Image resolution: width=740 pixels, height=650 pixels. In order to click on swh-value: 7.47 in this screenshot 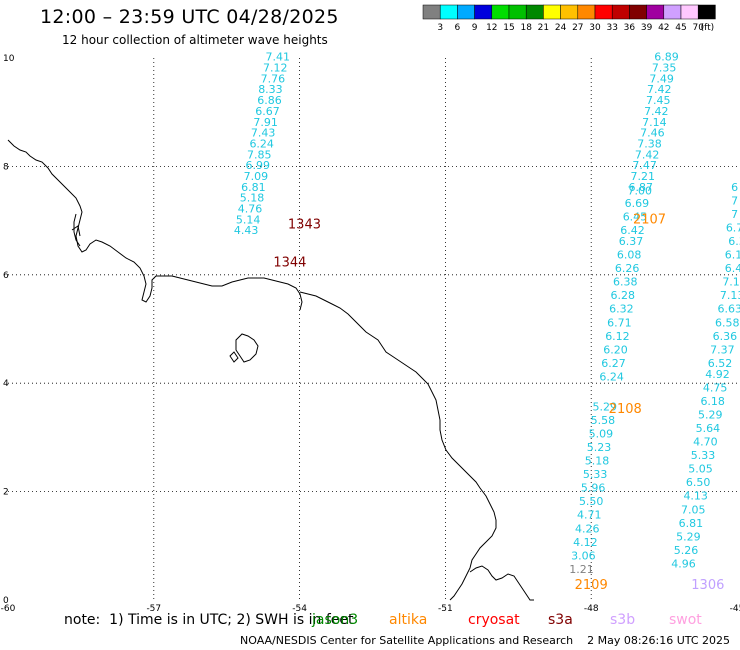, I will do `click(644, 165)`.